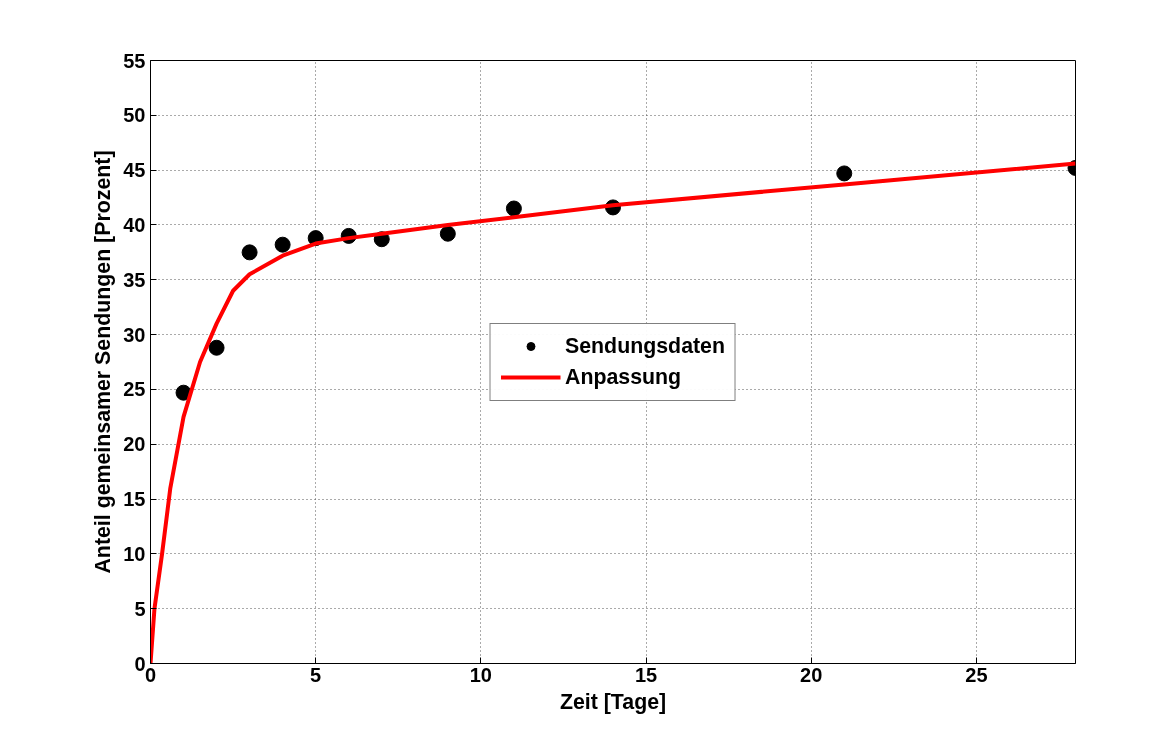 The width and height of the screenshot is (1174, 742). What do you see at coordinates (645, 346) in the screenshot?
I see `legend-label: Sendungsdaten` at bounding box center [645, 346].